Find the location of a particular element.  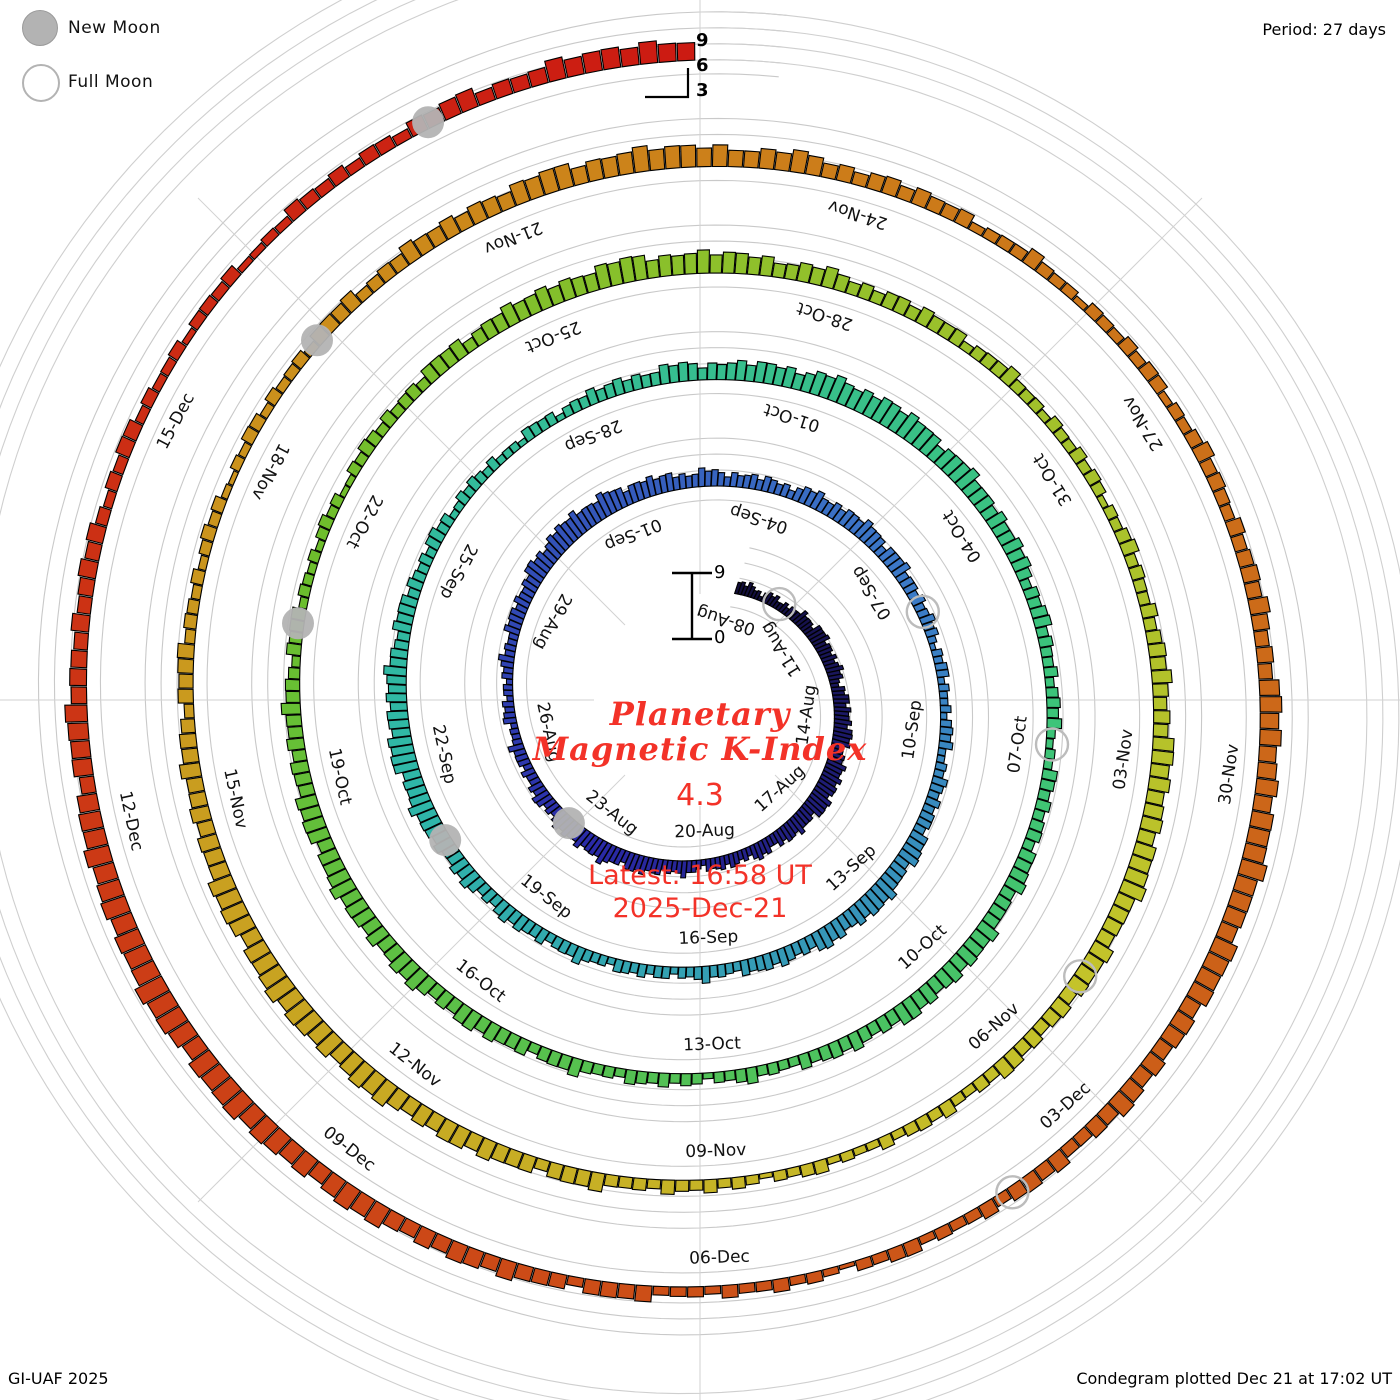

svg-text: 04-Sep is located at coordinates (758, 519).